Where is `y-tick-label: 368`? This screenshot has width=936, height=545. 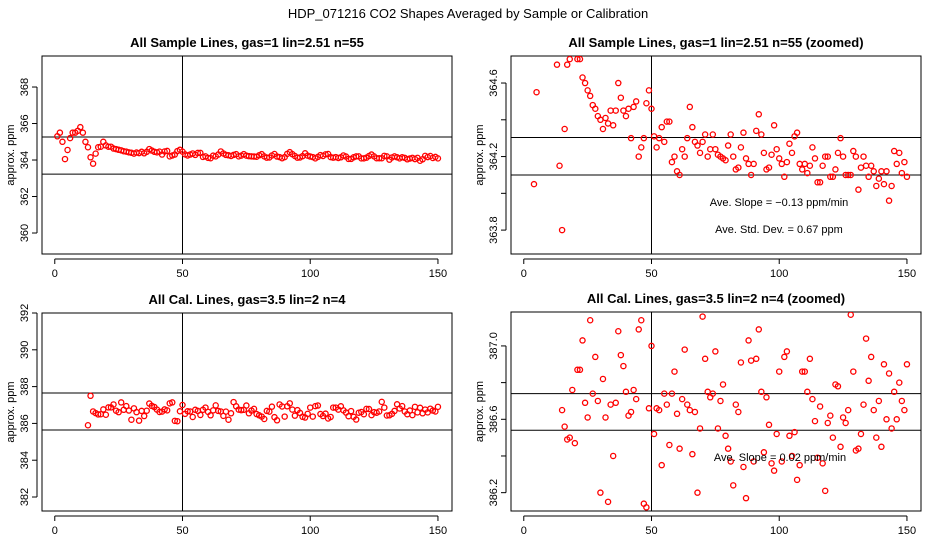 y-tick-label: 368 is located at coordinates (25, 87).